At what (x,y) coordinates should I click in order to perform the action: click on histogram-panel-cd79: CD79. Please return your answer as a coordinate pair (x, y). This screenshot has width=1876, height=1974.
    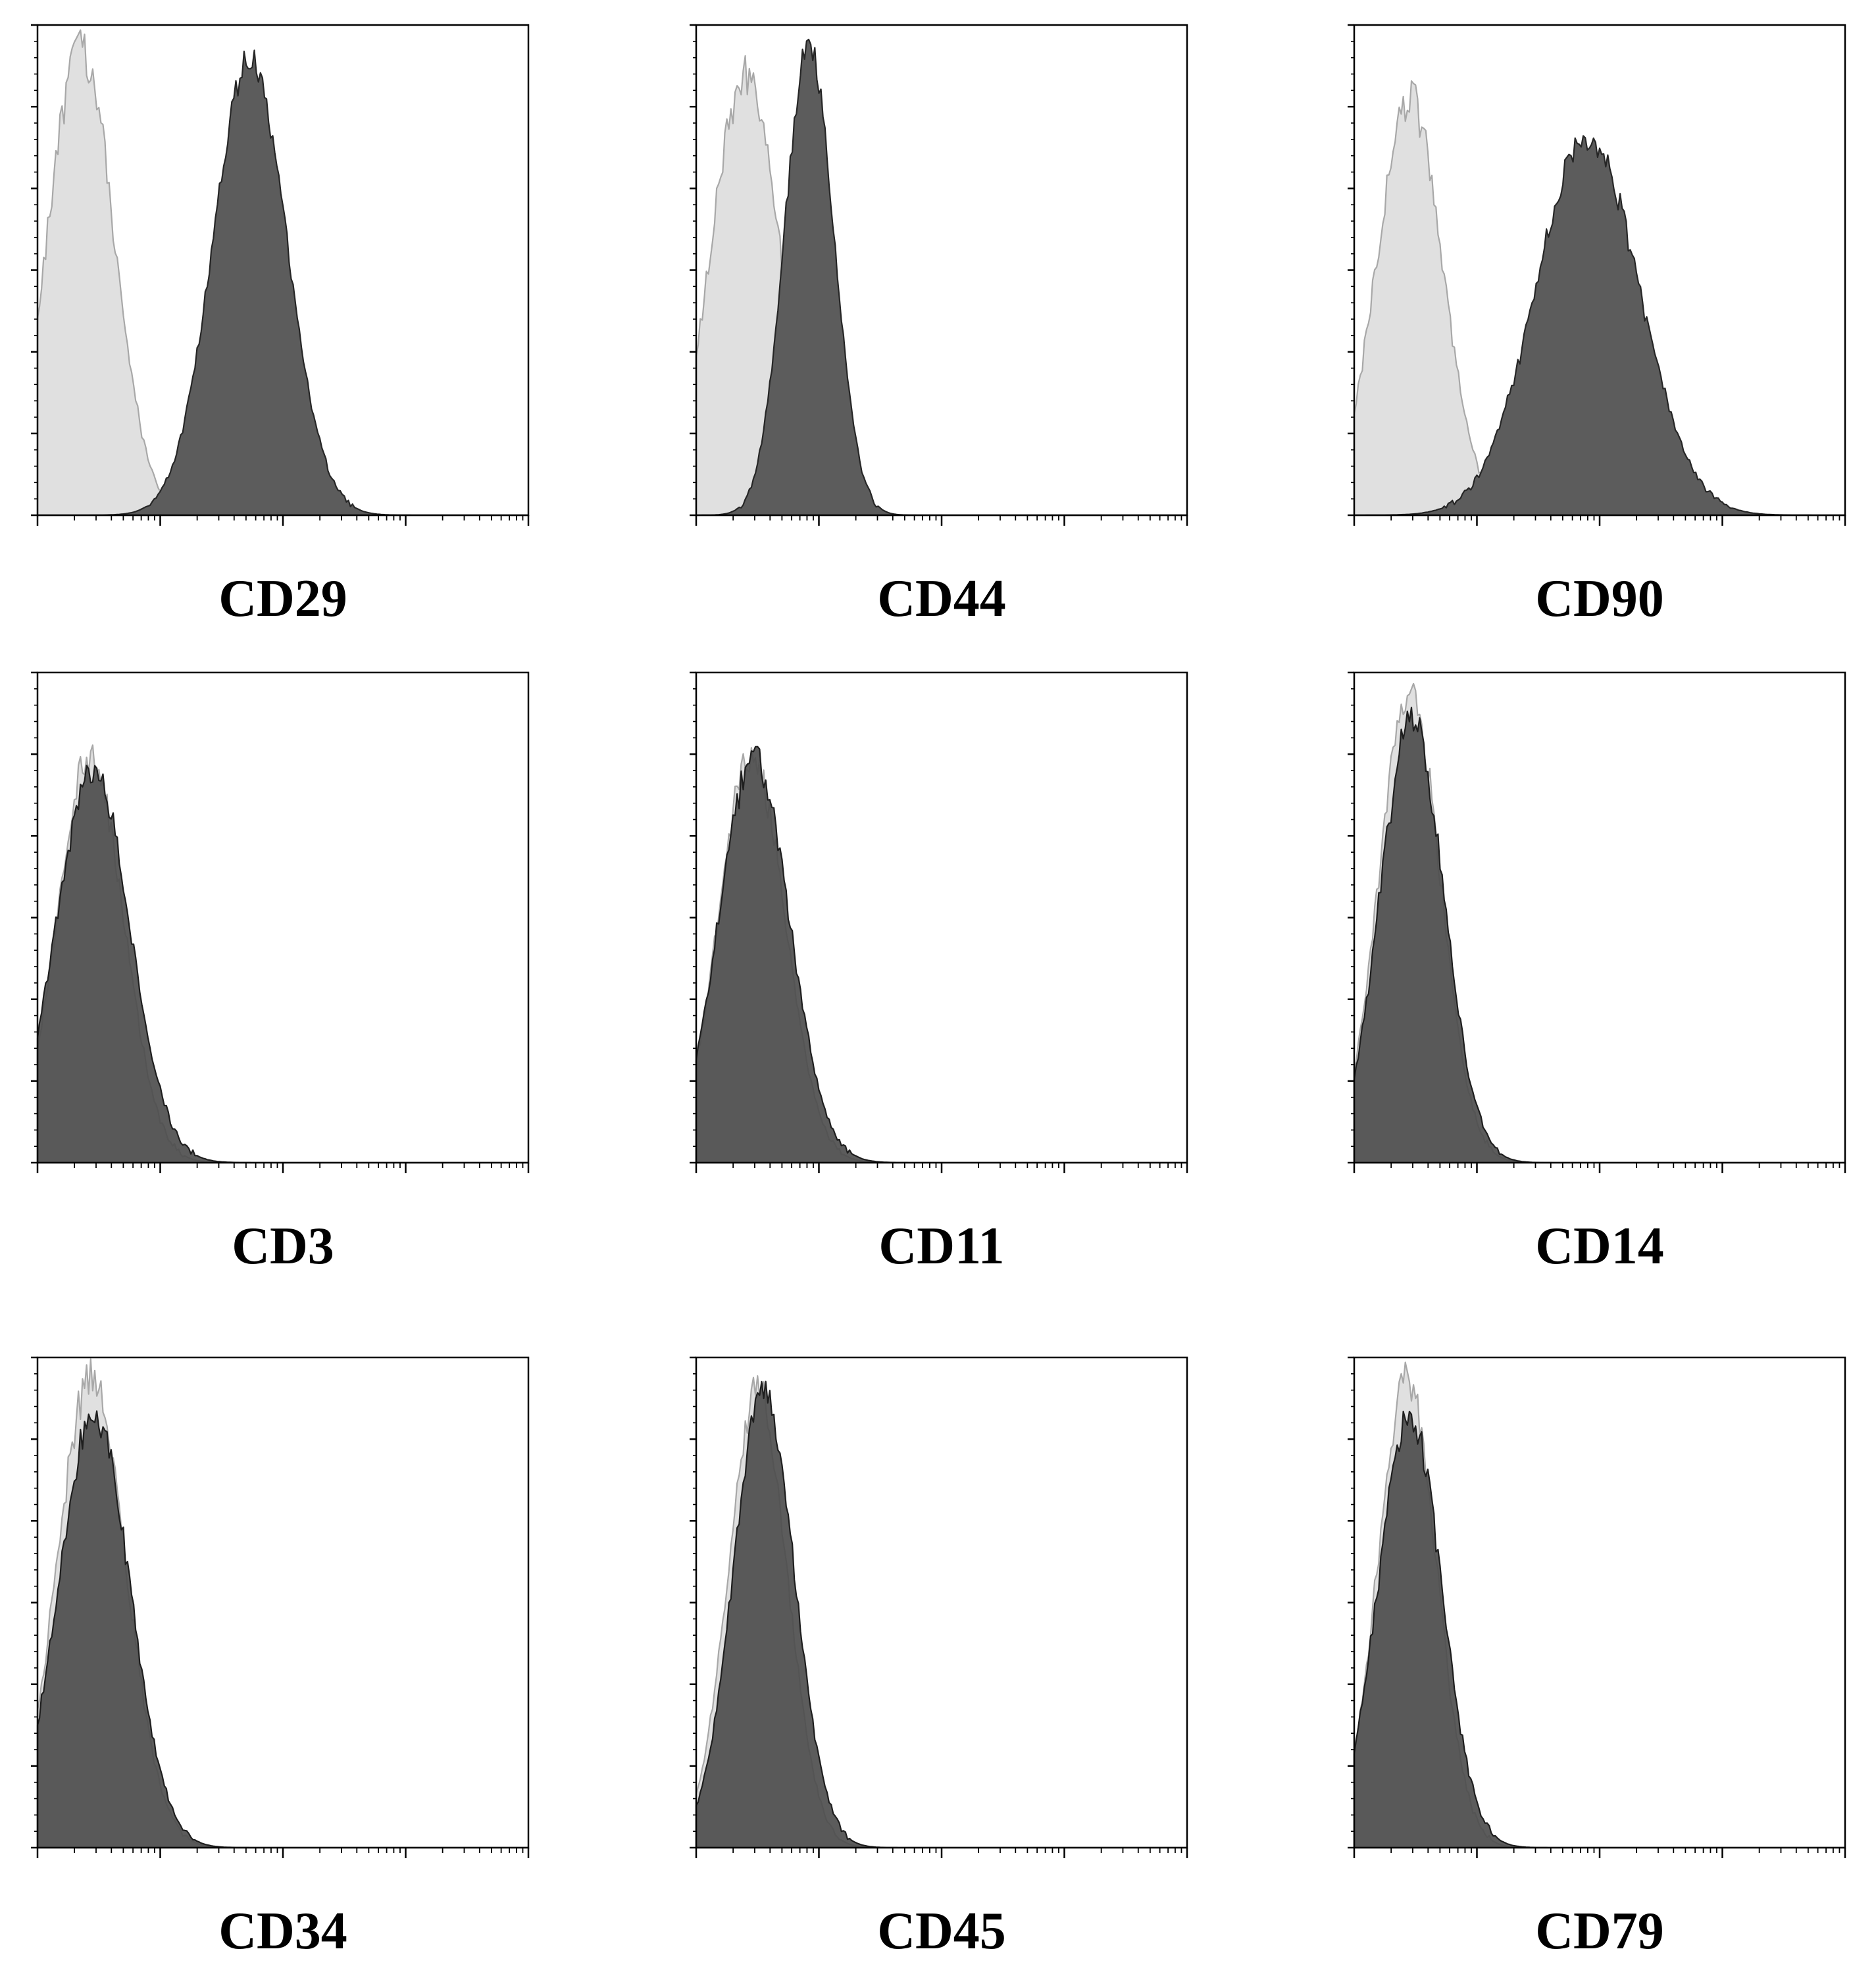
    Looking at the image, I should click on (1597, 1663).